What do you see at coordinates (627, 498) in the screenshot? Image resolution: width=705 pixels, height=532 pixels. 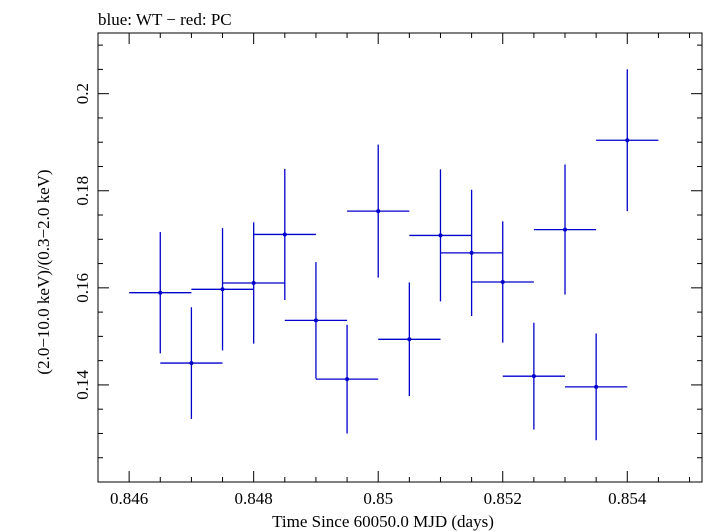 I see `x-tick-label: 0.854` at bounding box center [627, 498].